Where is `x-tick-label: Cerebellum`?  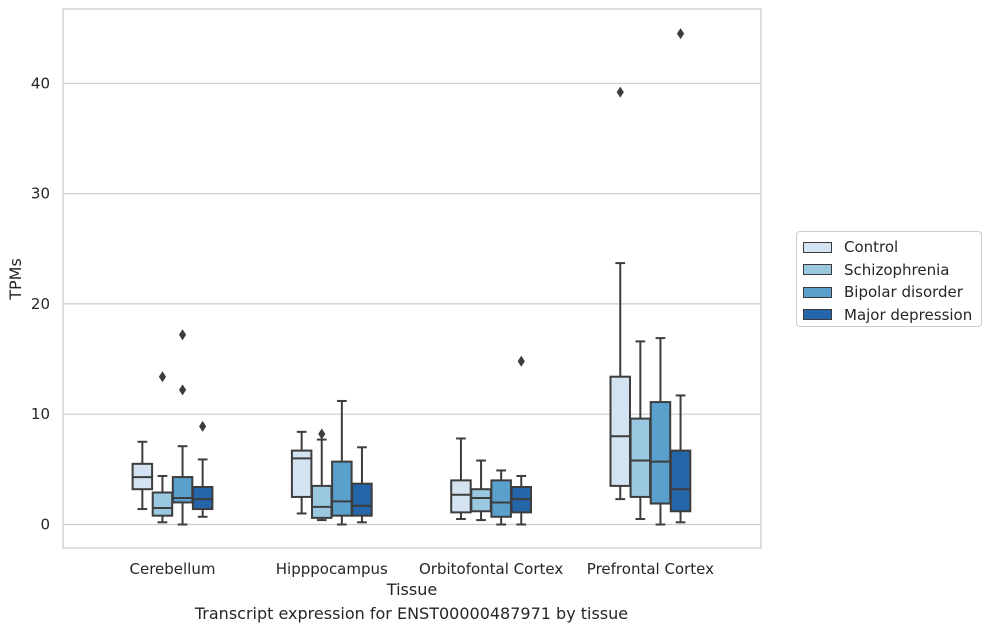
x-tick-label: Cerebellum is located at coordinates (173, 569).